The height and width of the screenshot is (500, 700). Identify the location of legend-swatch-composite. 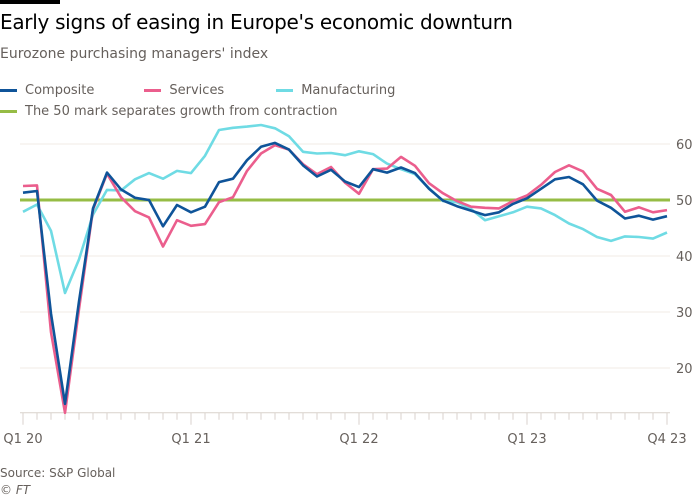
(8, 90).